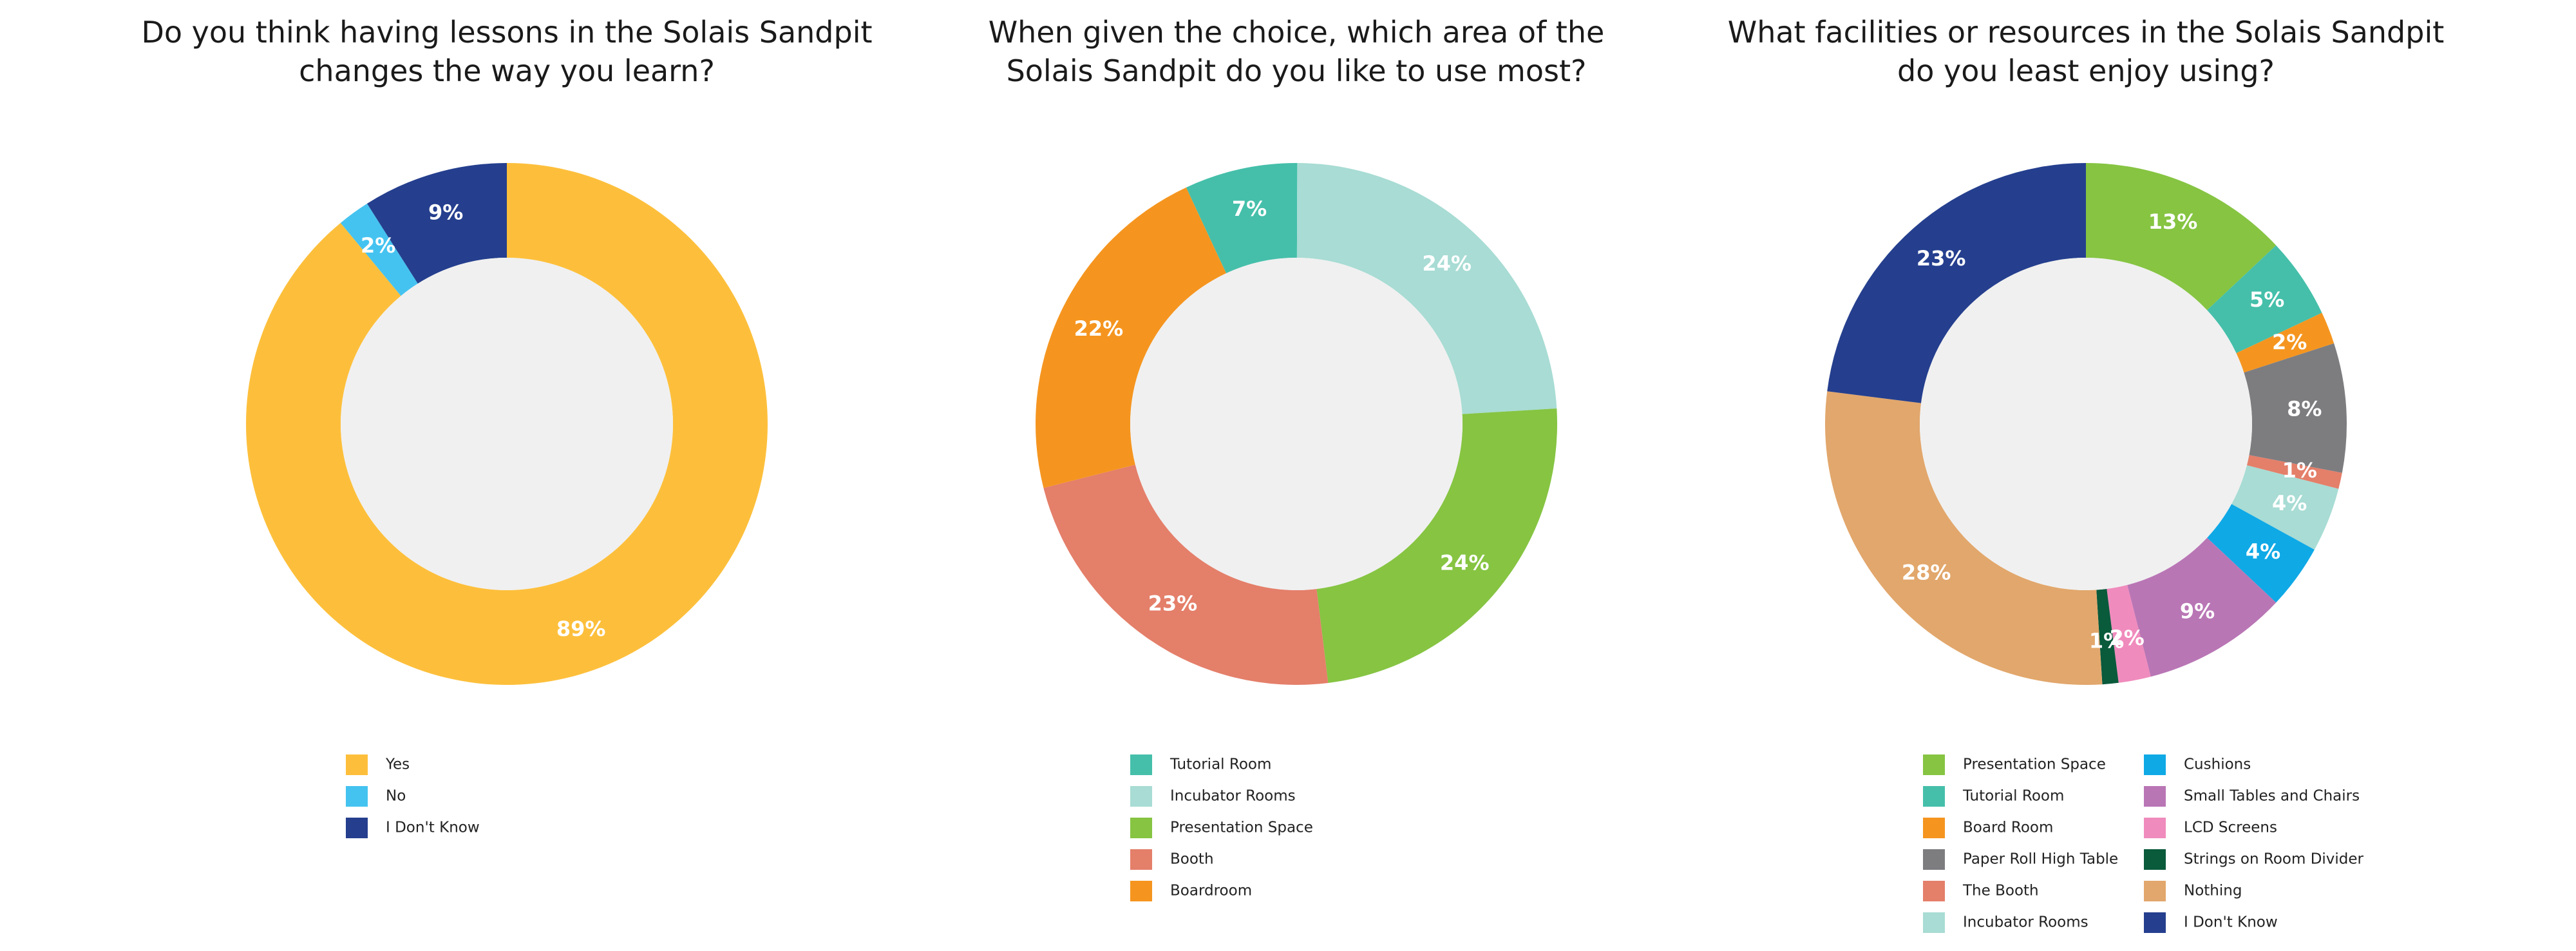 This screenshot has height=951, width=2576. Describe the element at coordinates (2304, 409) in the screenshot. I see `data-label: 8%` at that location.